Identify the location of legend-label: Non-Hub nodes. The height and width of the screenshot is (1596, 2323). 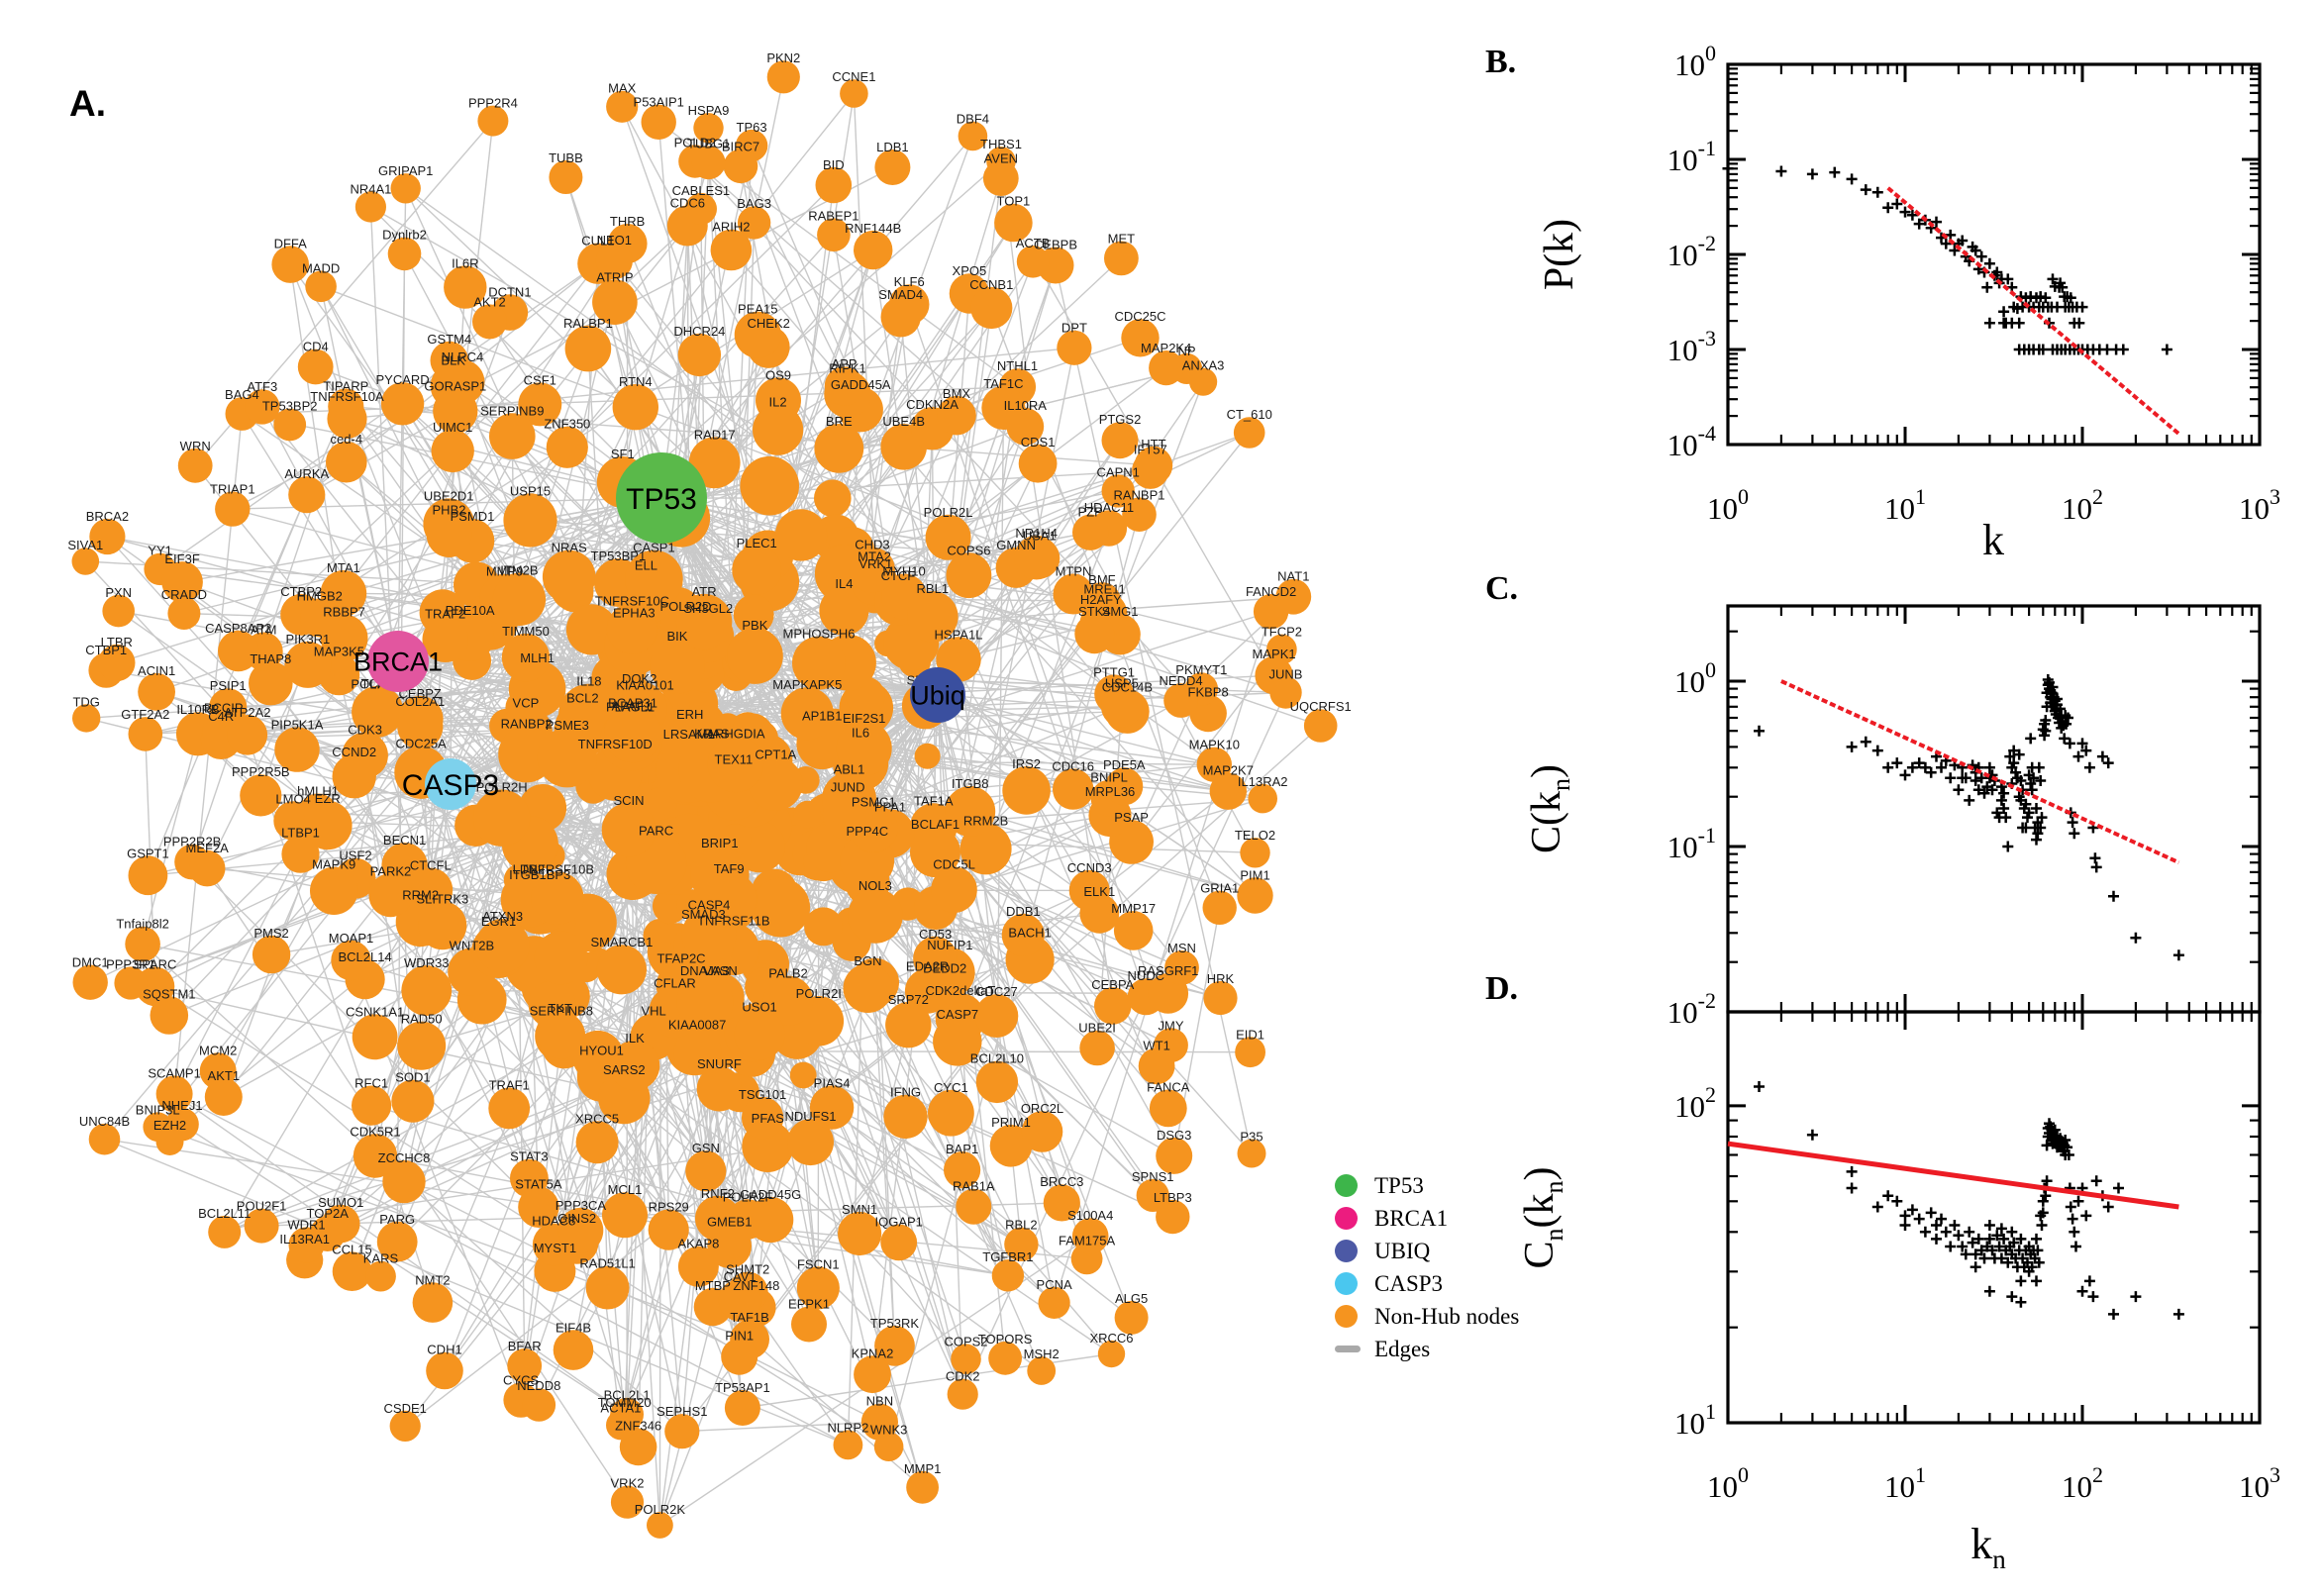
(1447, 1316).